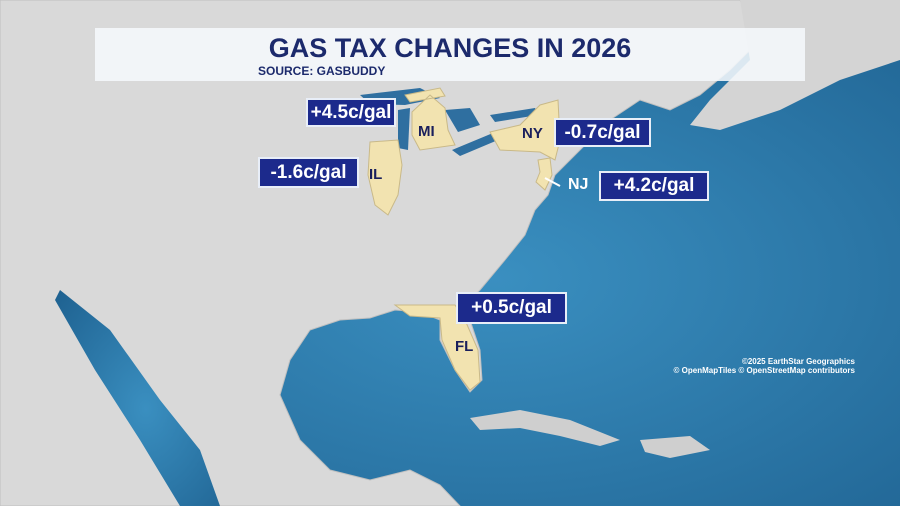  Describe the element at coordinates (404, 129) in the screenshot. I see `lake-michigan` at that location.